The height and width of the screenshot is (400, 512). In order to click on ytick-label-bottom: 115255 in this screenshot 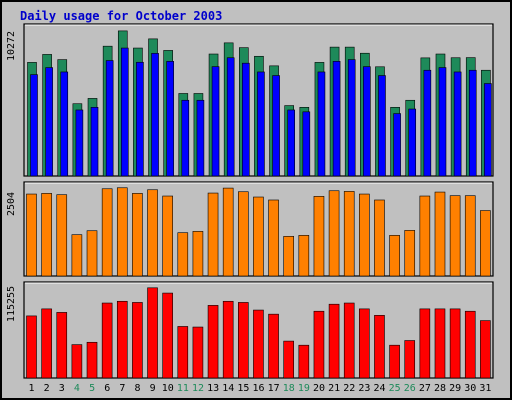, I will do `click(11, 304)`.